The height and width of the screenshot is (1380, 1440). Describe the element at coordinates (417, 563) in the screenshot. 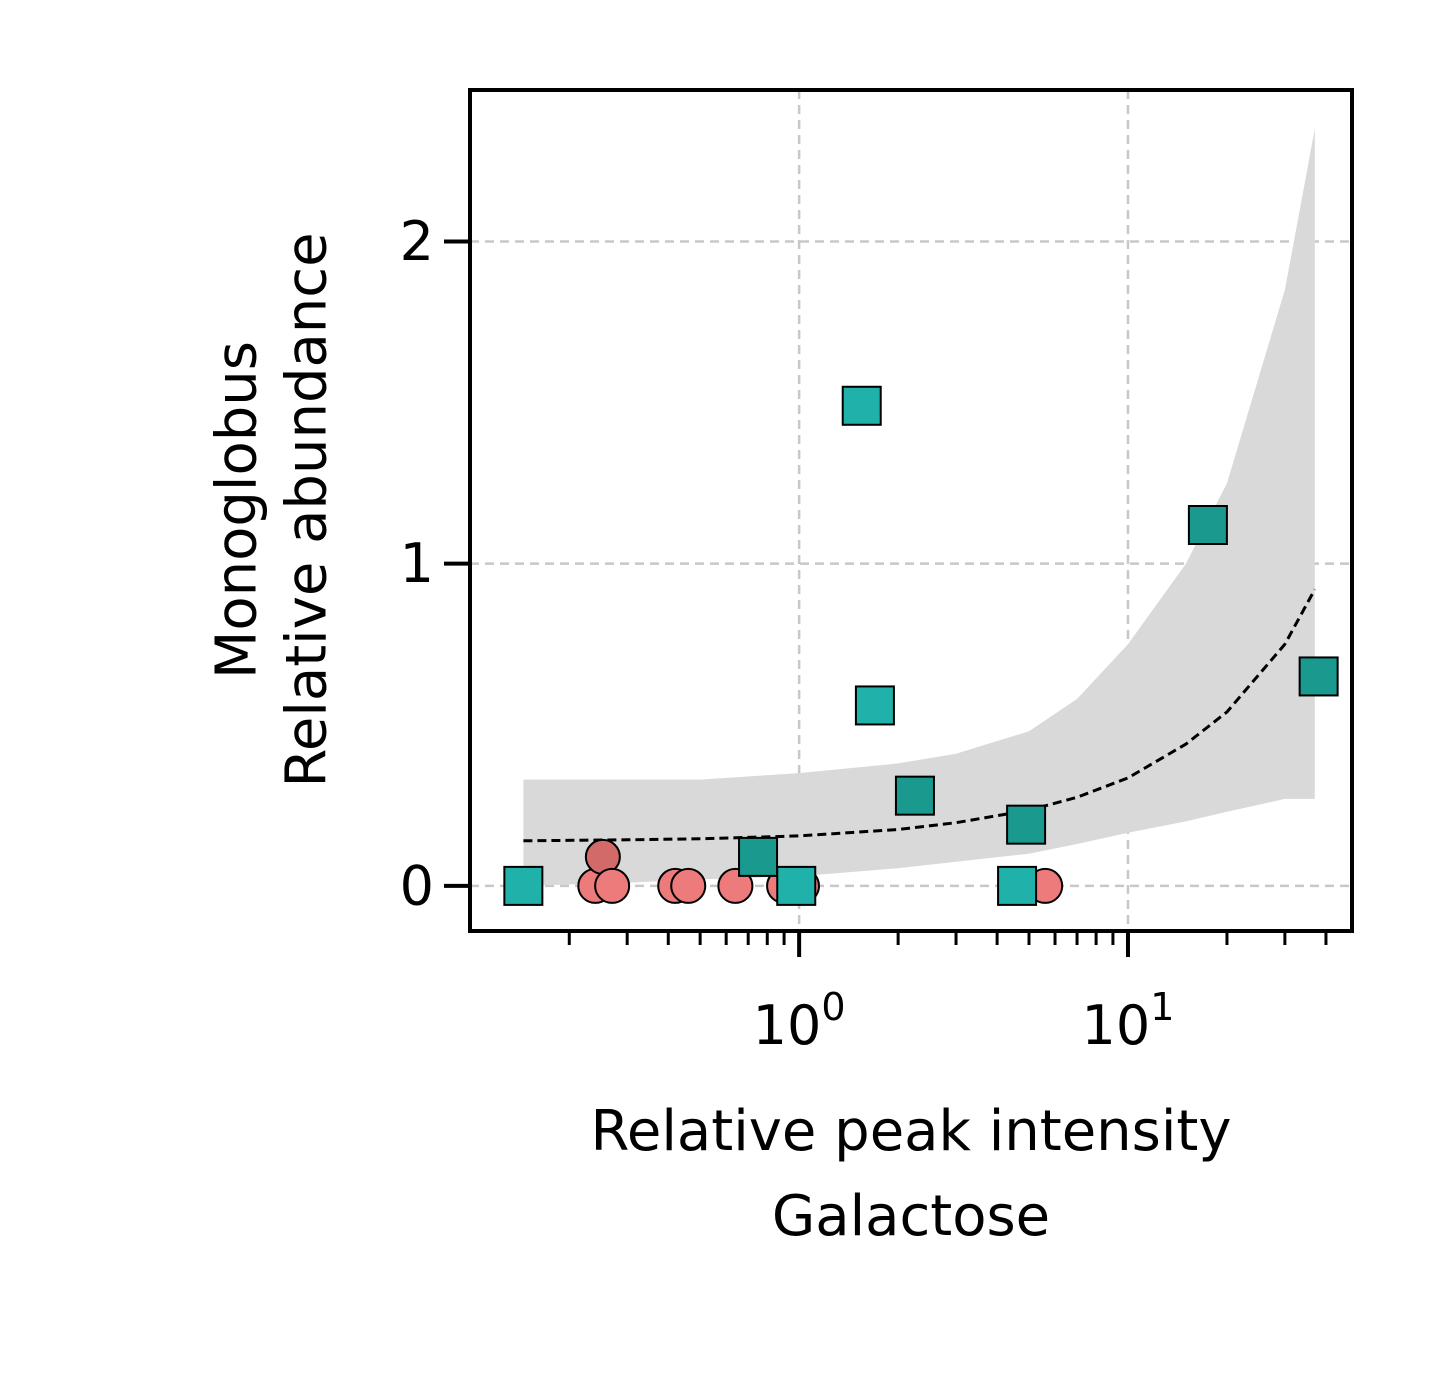

I see `y-tick-label-1: 1` at that location.